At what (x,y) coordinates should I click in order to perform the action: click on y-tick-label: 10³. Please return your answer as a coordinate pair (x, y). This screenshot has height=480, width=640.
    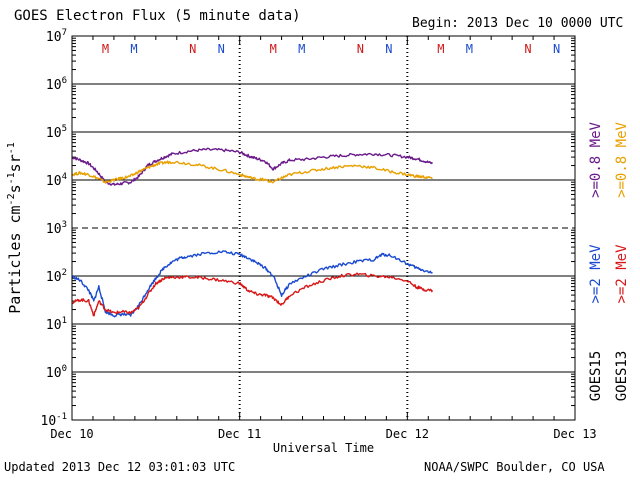
    Looking at the image, I should click on (56, 228).